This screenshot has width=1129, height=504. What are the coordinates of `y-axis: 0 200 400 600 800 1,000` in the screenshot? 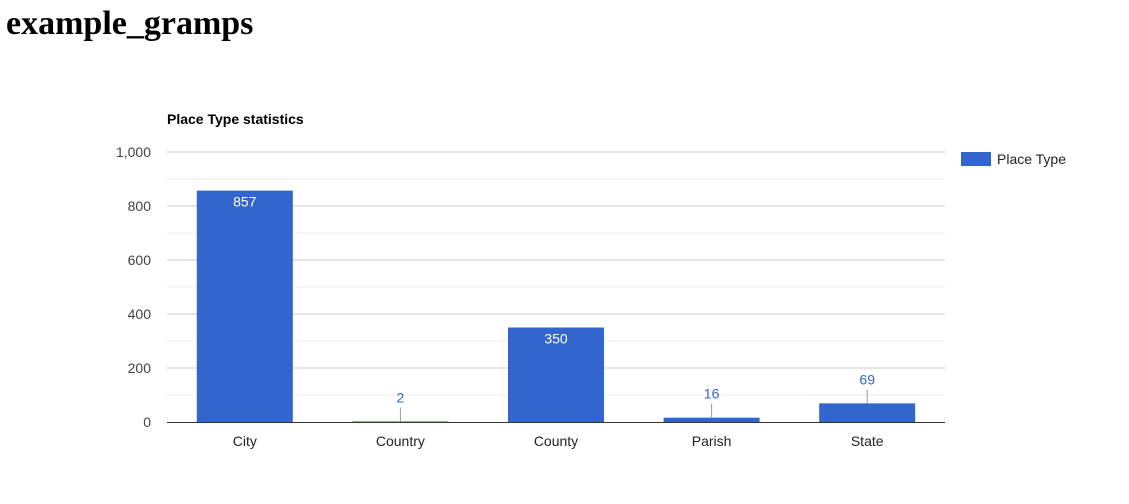 It's located at (133, 287).